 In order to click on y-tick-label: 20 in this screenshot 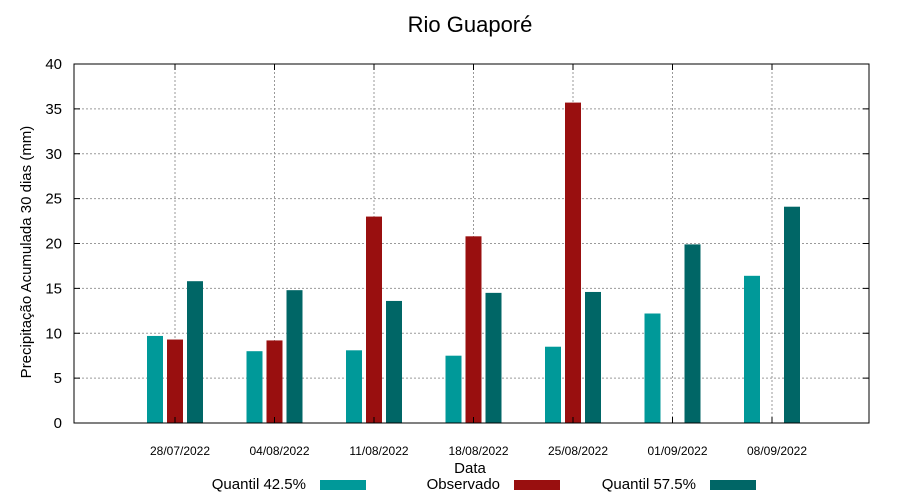, I will do `click(53, 244)`.